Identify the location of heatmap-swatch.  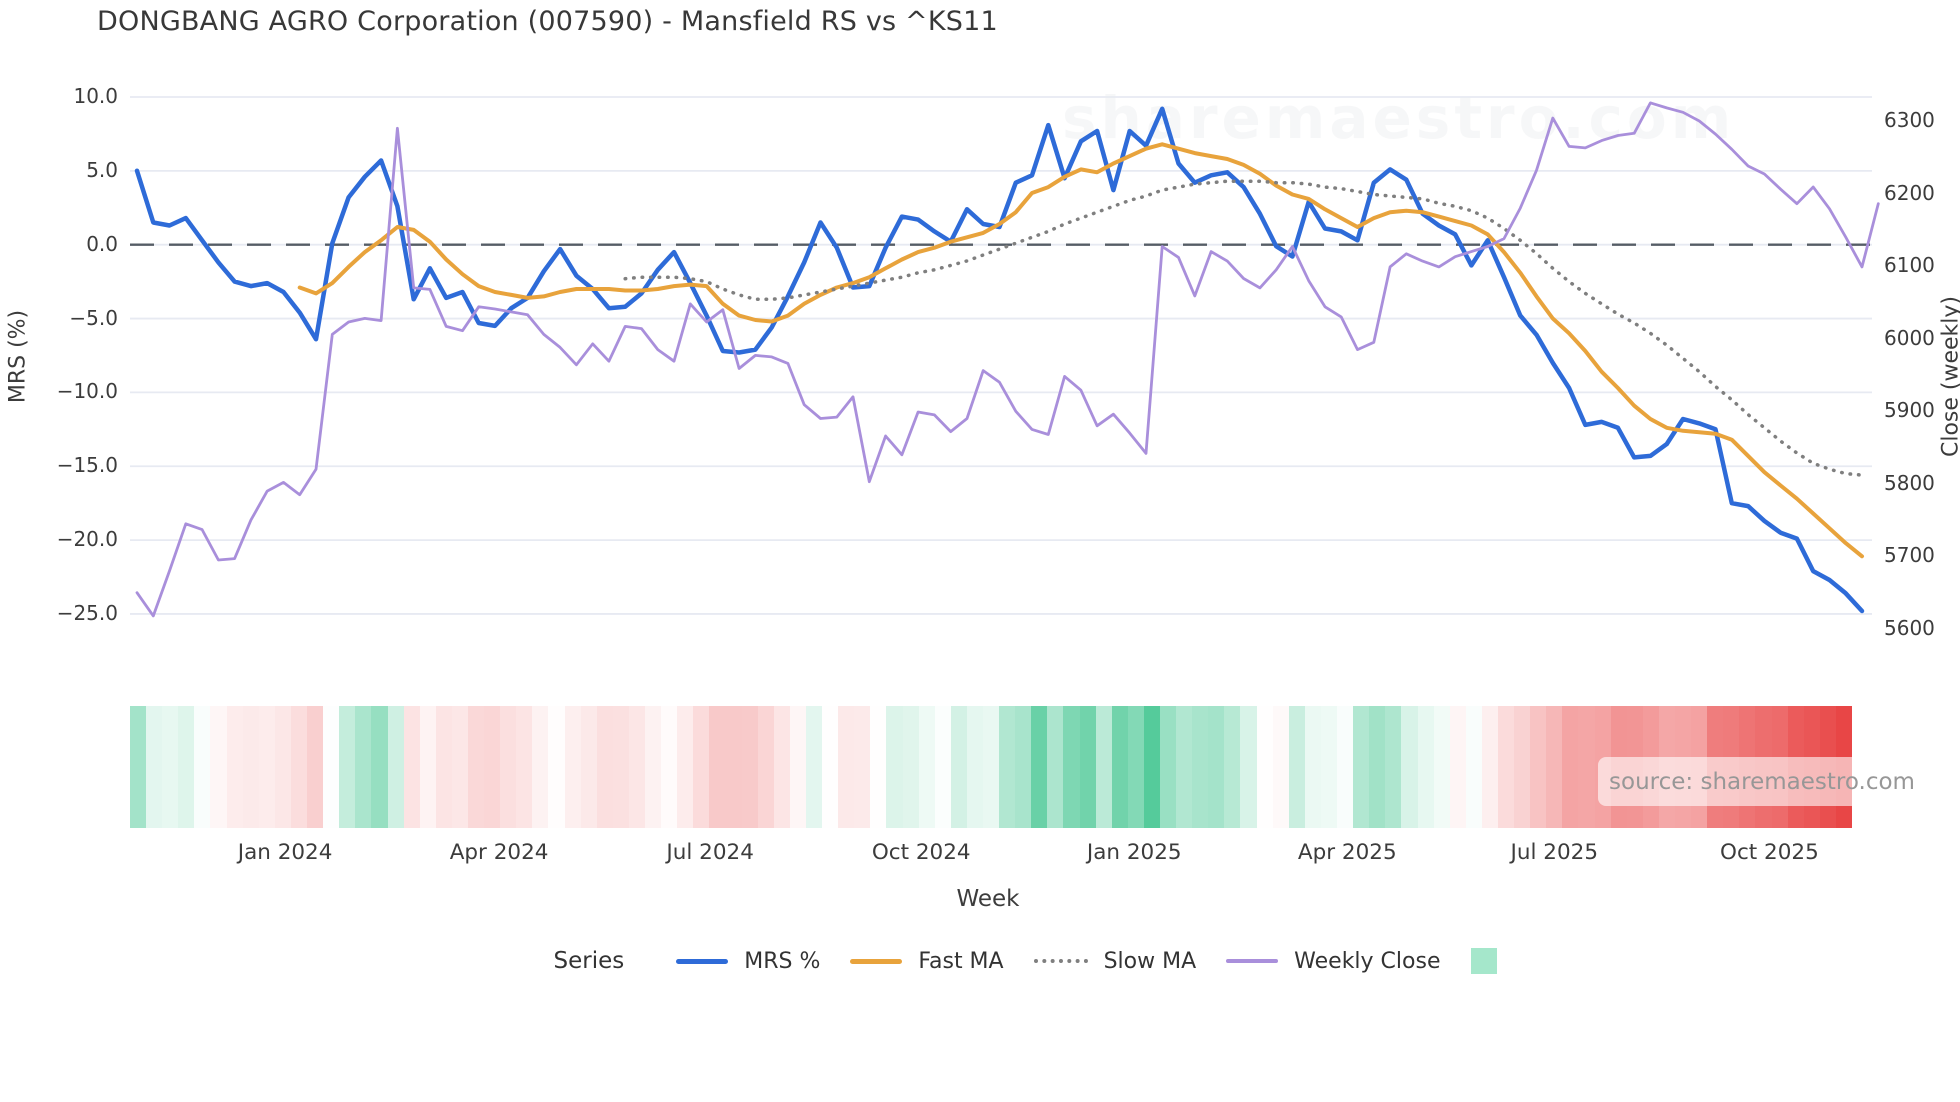
(1483, 961).